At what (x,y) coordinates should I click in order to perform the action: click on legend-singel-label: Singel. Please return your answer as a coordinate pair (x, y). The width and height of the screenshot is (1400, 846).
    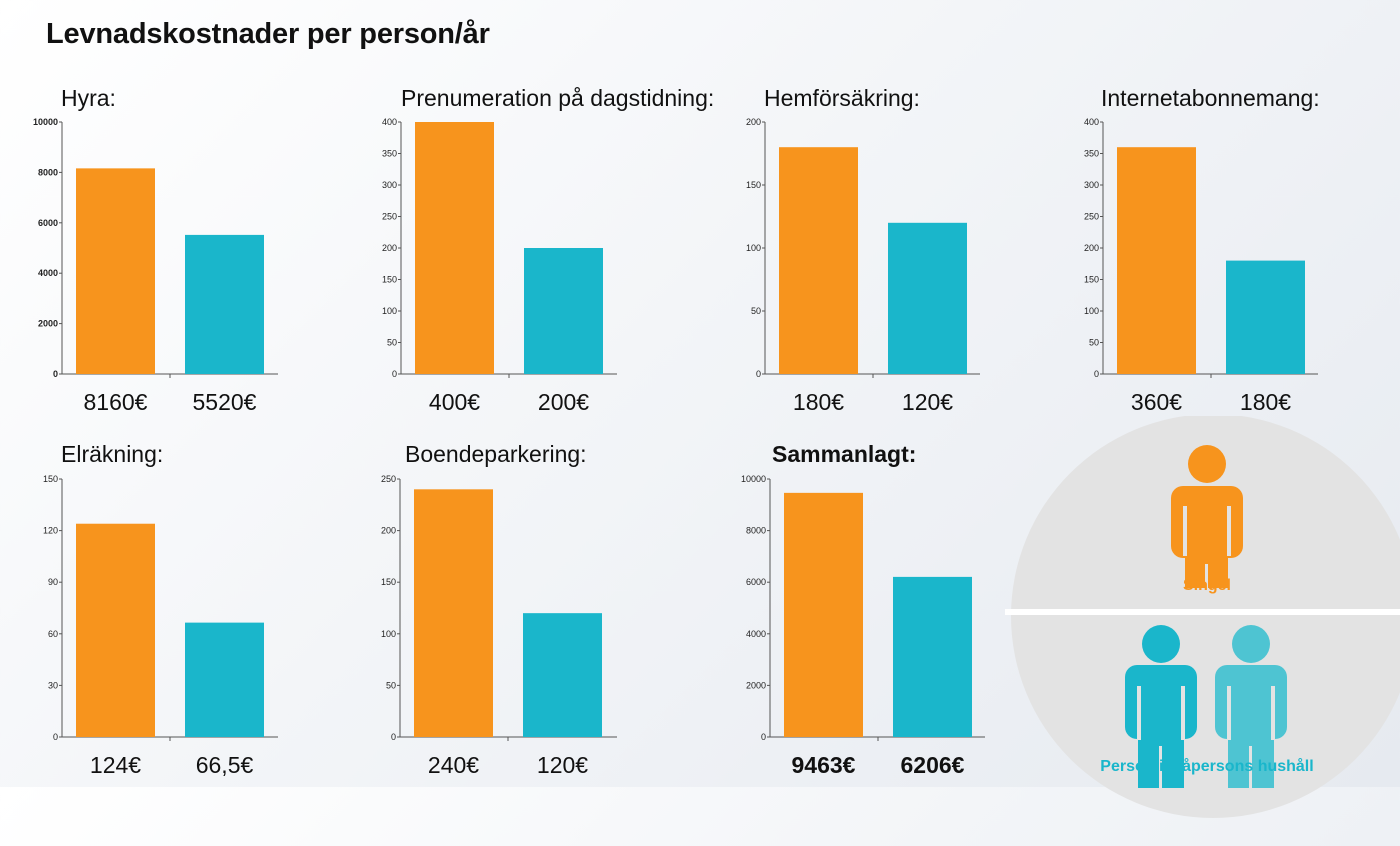
    Looking at the image, I should click on (1207, 585).